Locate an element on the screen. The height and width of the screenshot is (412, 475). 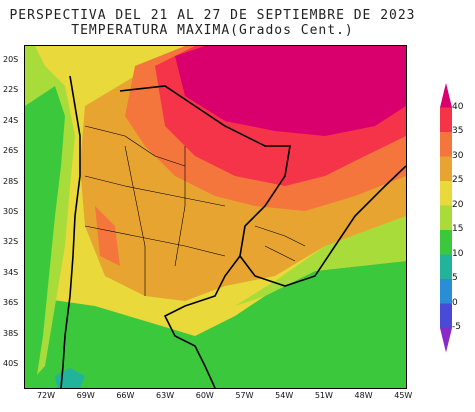
lon-tick-label: 51W is located at coordinates (323, 395).